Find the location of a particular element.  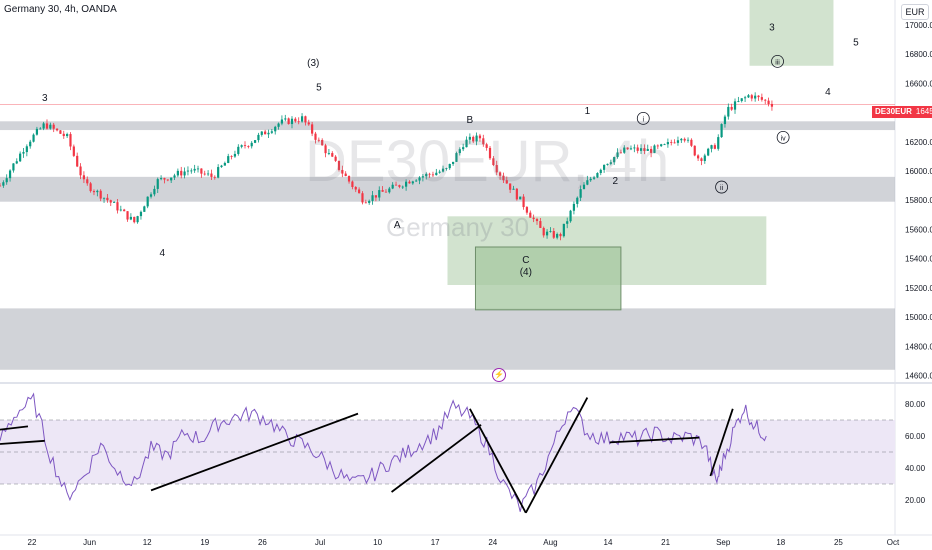

price-tick-label: 15600.0 is located at coordinates (918, 229).